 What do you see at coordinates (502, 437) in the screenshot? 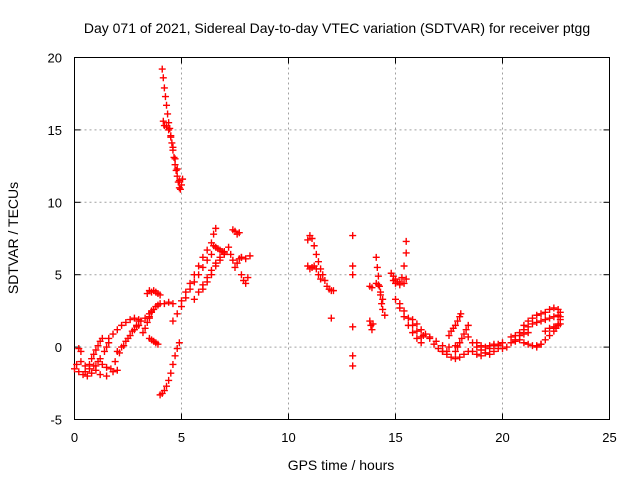
I see `x-tick-label: 20` at bounding box center [502, 437].